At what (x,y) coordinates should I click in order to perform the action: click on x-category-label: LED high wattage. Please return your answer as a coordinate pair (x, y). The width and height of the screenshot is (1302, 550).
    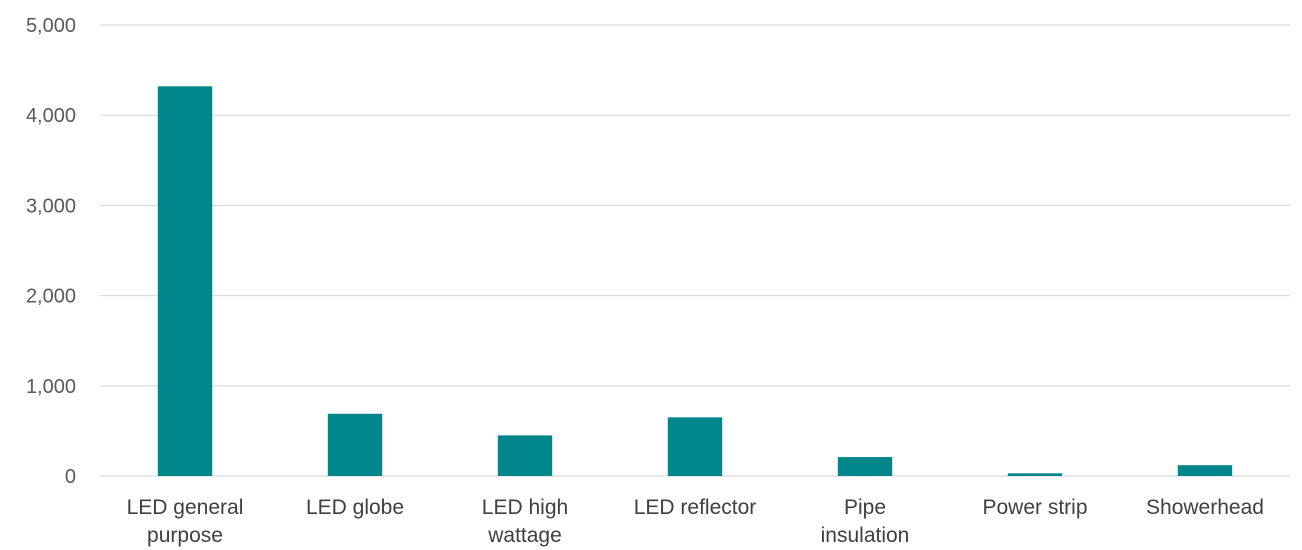
    Looking at the image, I should click on (525, 521).